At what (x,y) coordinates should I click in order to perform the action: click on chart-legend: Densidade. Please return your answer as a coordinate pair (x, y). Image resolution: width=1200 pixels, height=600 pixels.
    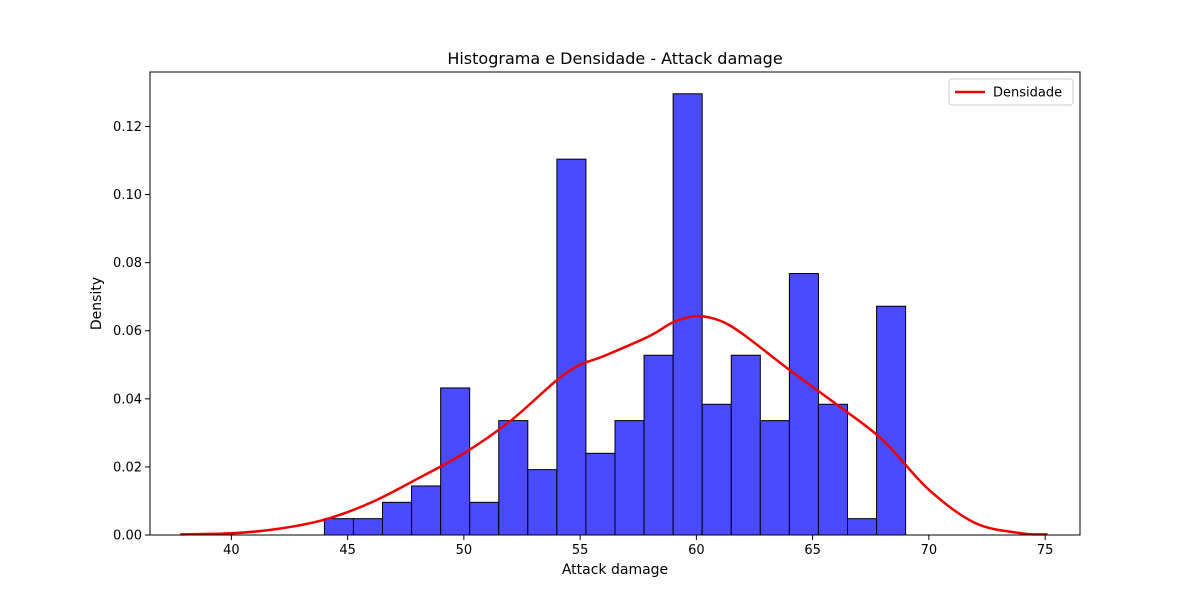
    Looking at the image, I should click on (1011, 92).